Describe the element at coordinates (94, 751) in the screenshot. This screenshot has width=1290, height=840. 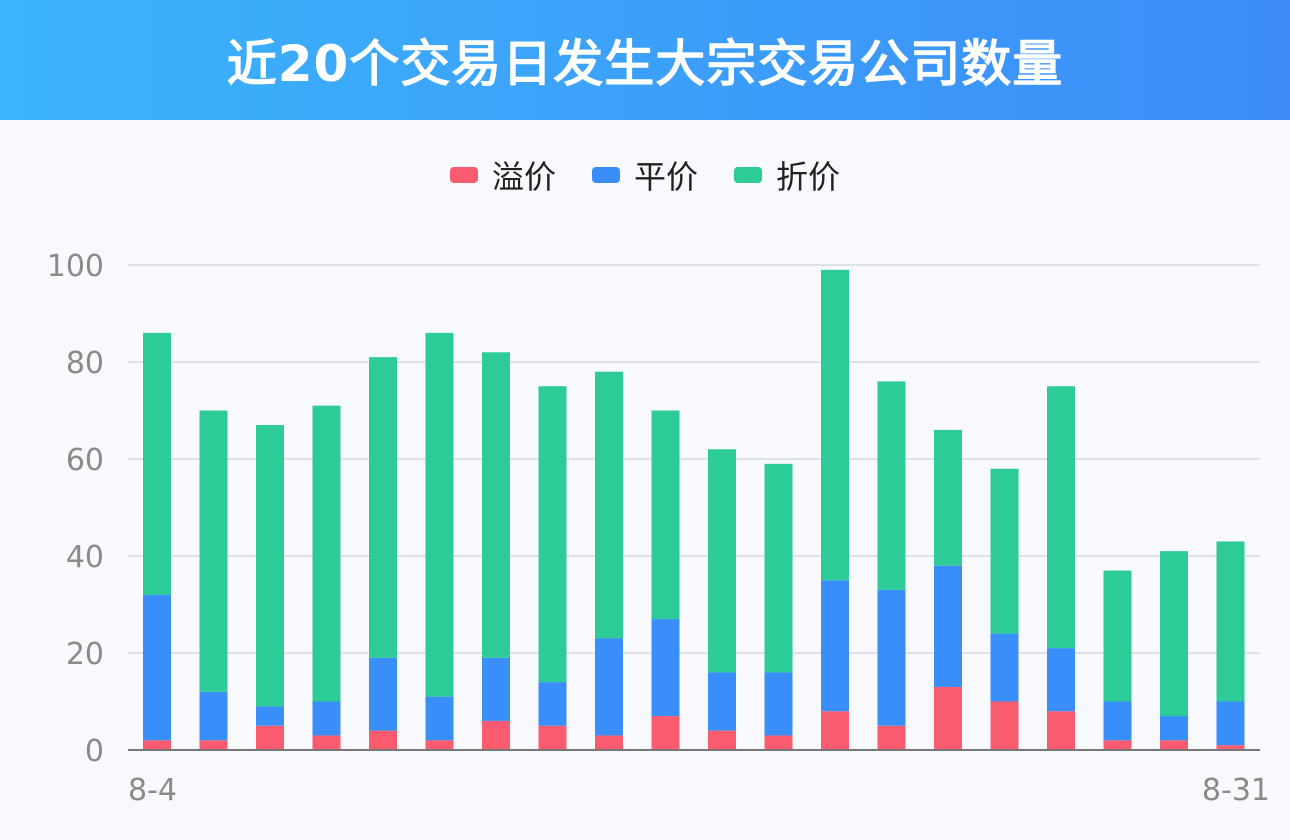
I see `y-tick-label: 0` at that location.